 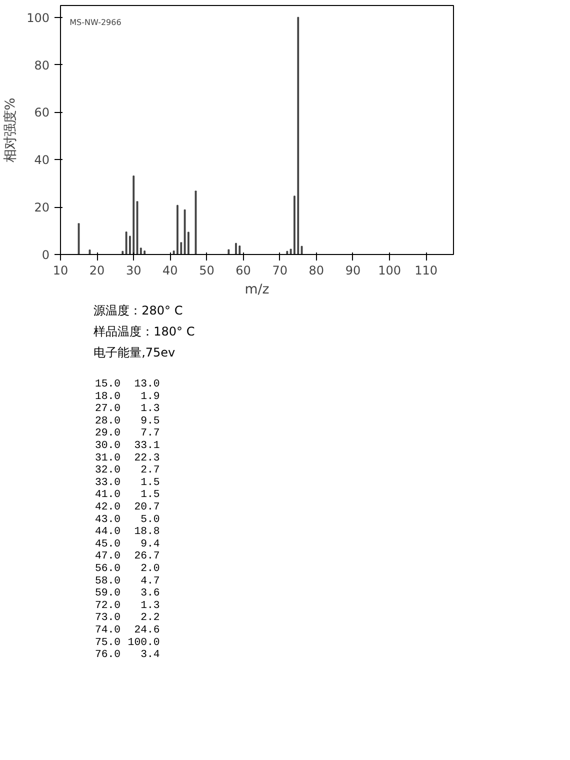 What do you see at coordinates (150, 520) in the screenshot?
I see `text: 5.0` at bounding box center [150, 520].